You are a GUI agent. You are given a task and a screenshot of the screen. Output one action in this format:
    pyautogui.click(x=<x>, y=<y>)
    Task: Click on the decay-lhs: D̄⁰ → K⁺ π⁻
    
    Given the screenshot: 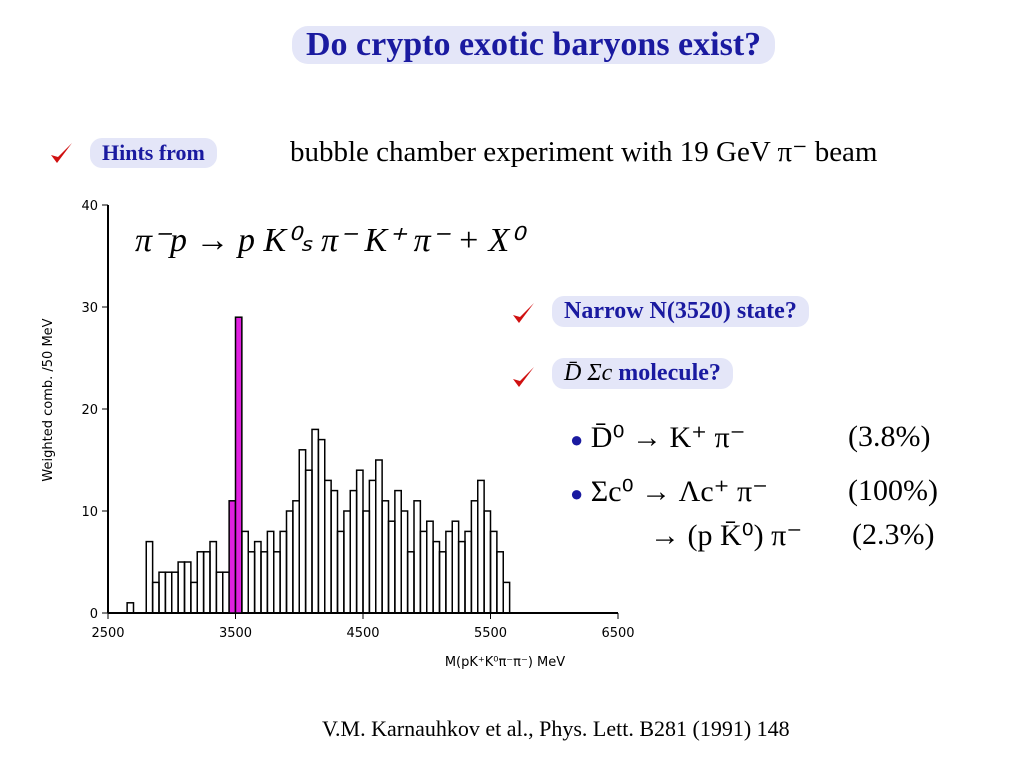 What is the action you would take?
    pyautogui.click(x=668, y=437)
    